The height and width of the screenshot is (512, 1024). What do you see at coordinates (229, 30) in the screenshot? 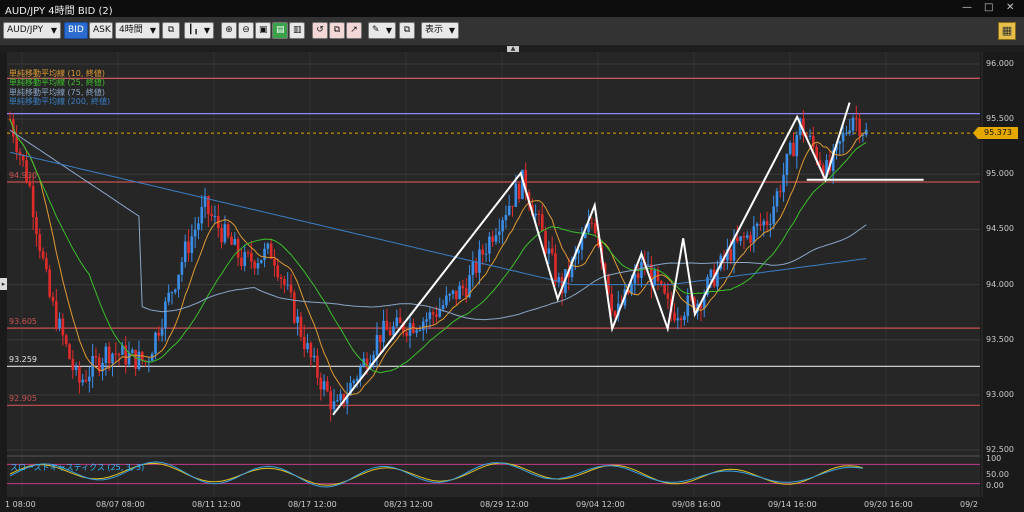
I see `zoom-in-icon: ⊕` at bounding box center [229, 30].